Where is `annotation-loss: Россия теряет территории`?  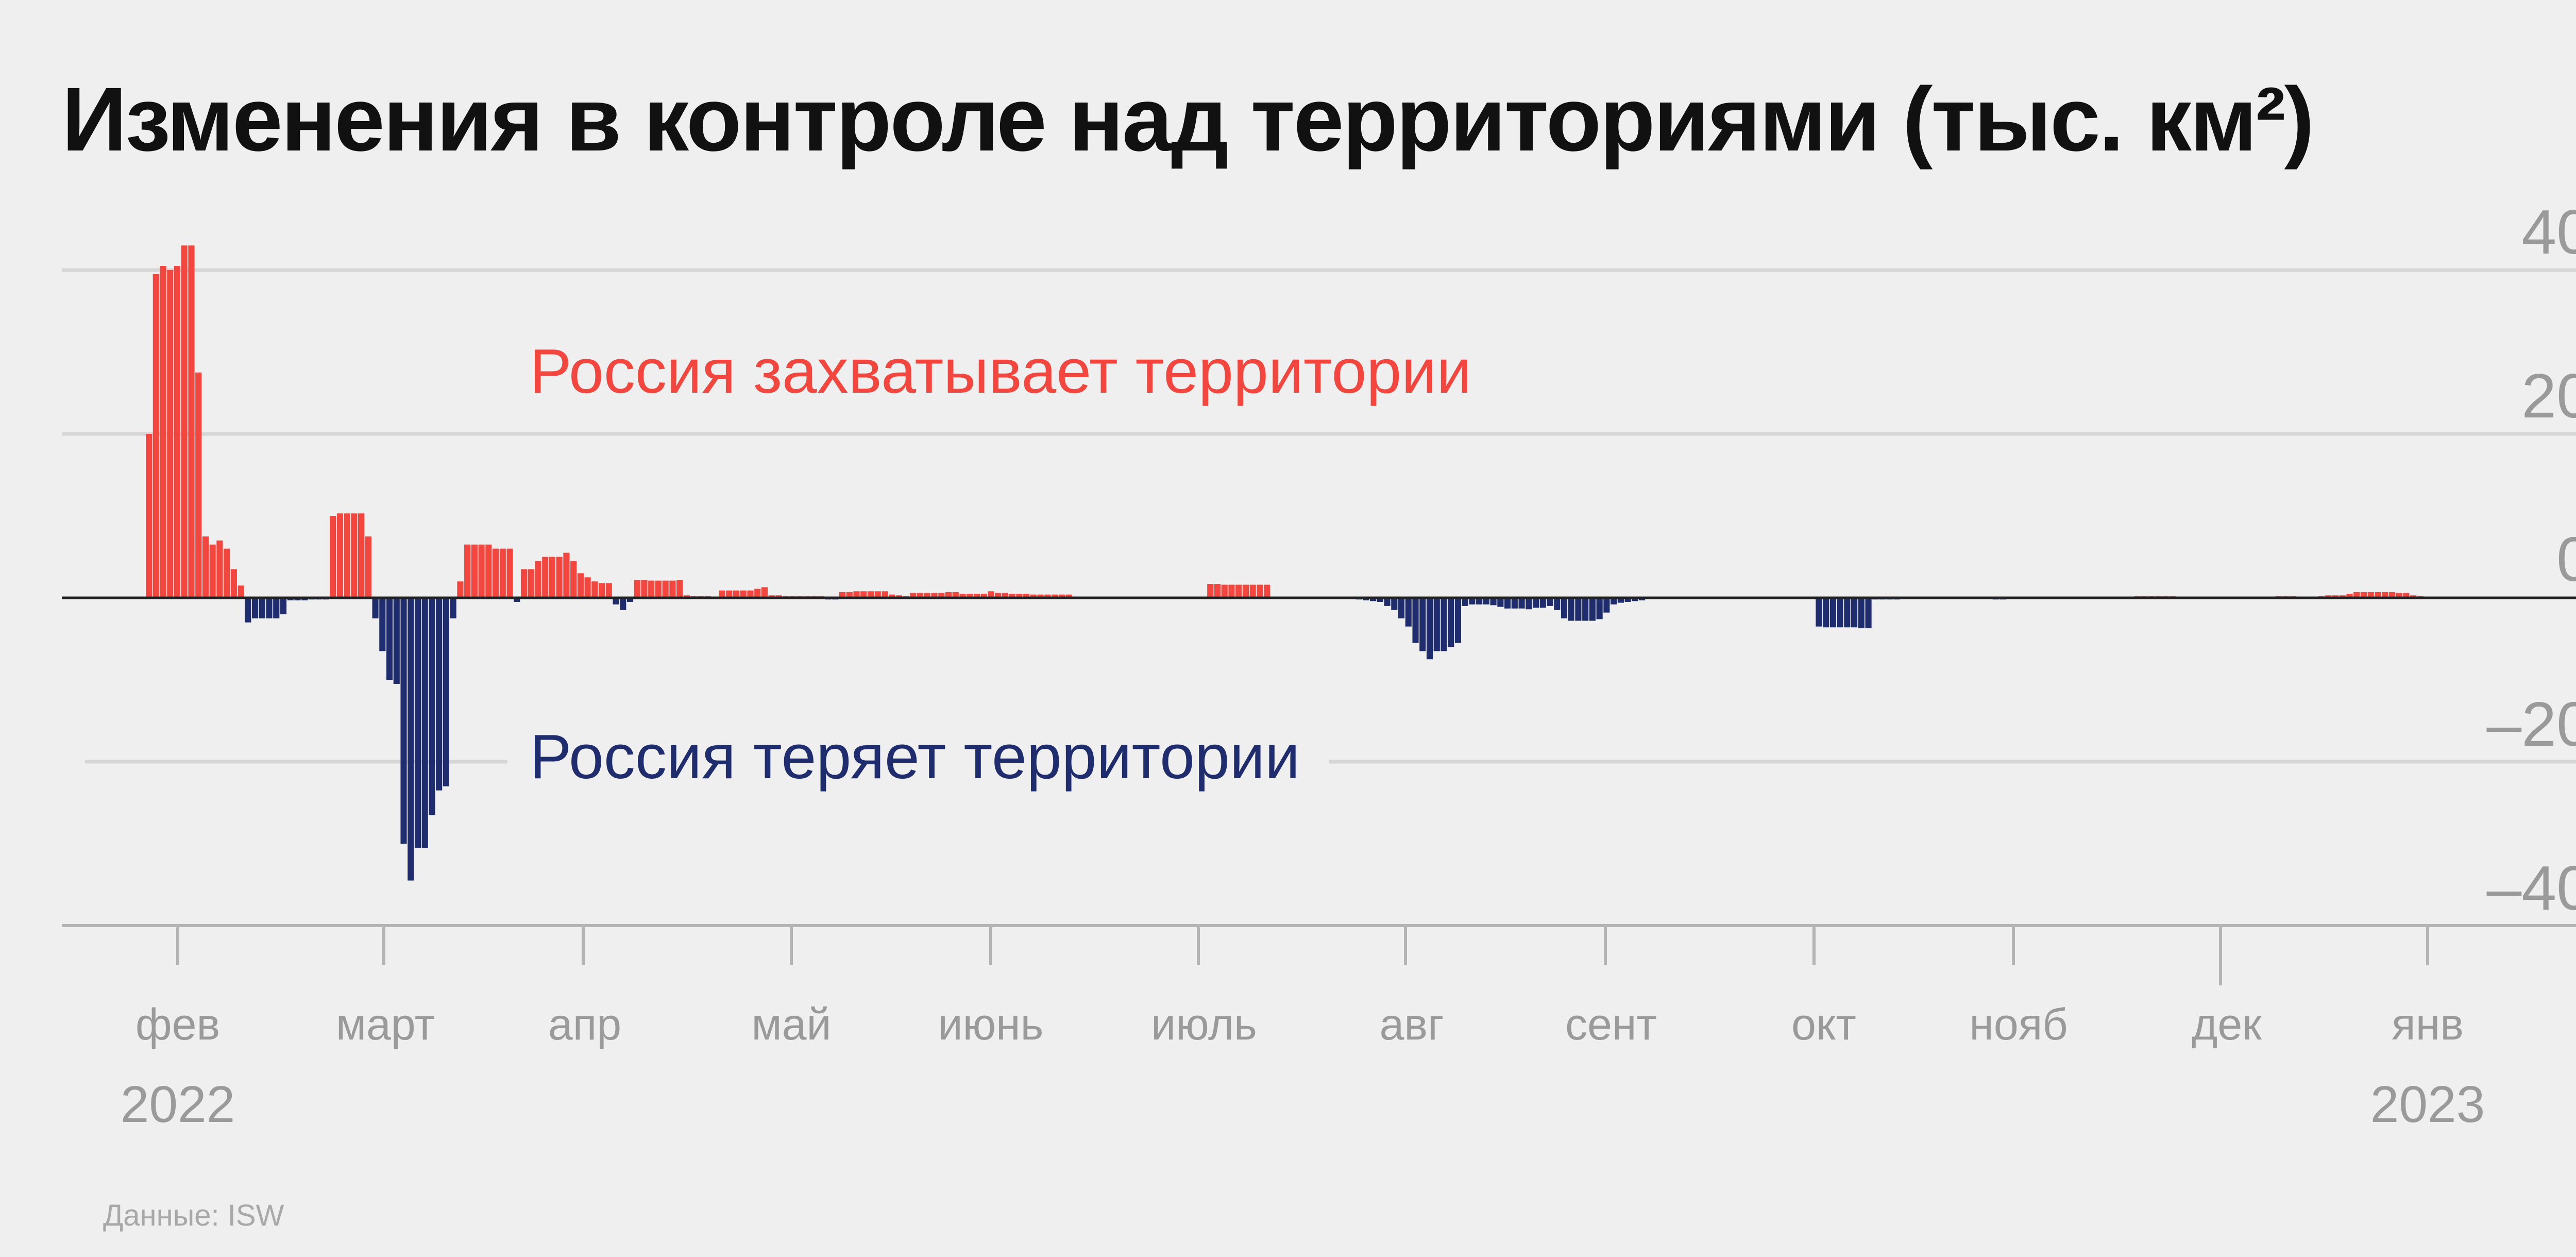 annotation-loss: Россия теряет территории is located at coordinates (915, 757).